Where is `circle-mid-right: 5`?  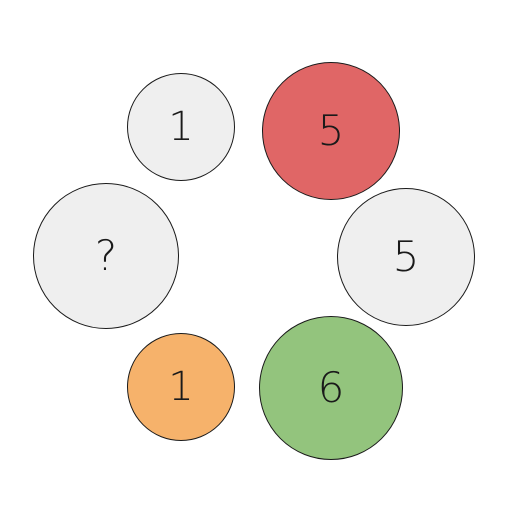
circle-mid-right: 5 is located at coordinates (406, 257).